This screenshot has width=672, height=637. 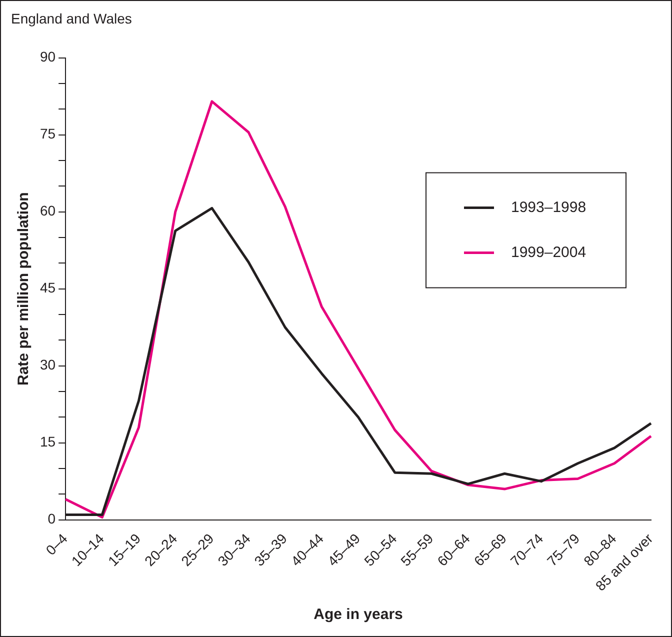 I want to click on y-tick-label: 45, so click(x=48, y=288).